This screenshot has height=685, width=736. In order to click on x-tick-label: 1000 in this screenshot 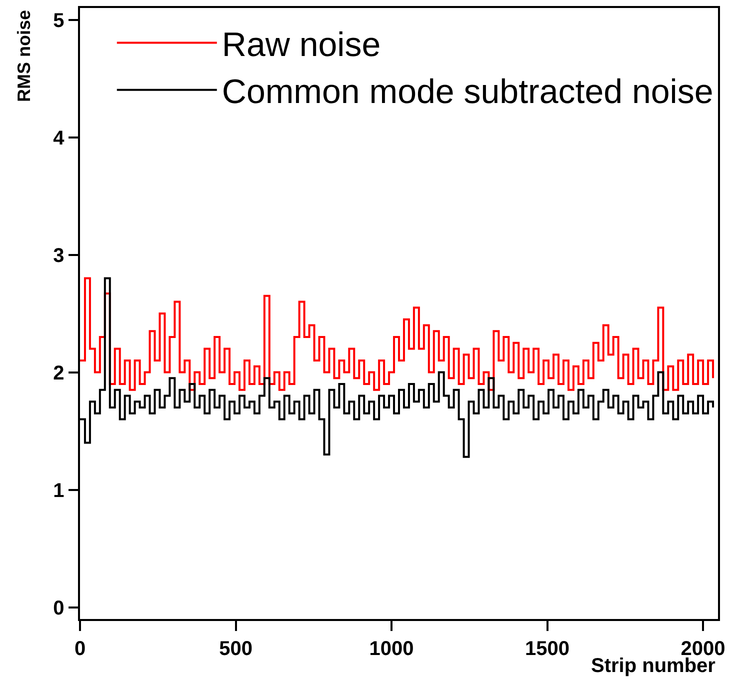, I will do `click(391, 649)`.